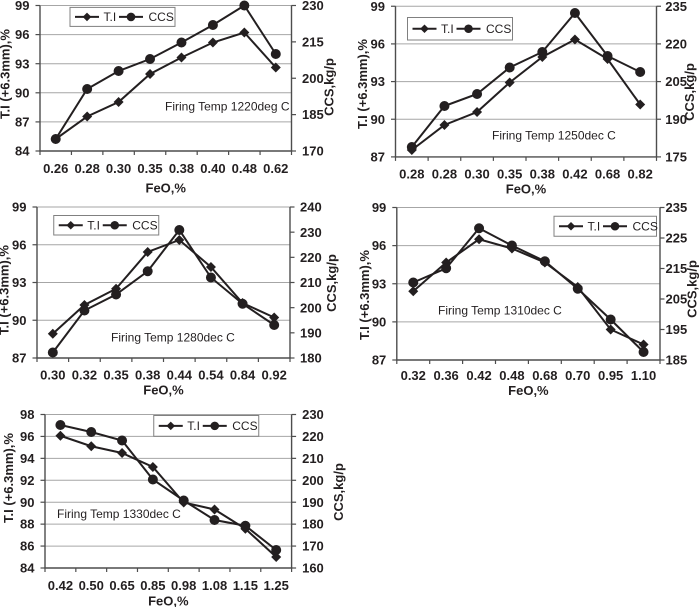 The width and height of the screenshot is (700, 607). I want to click on svg-text: 170, so click(313, 151).